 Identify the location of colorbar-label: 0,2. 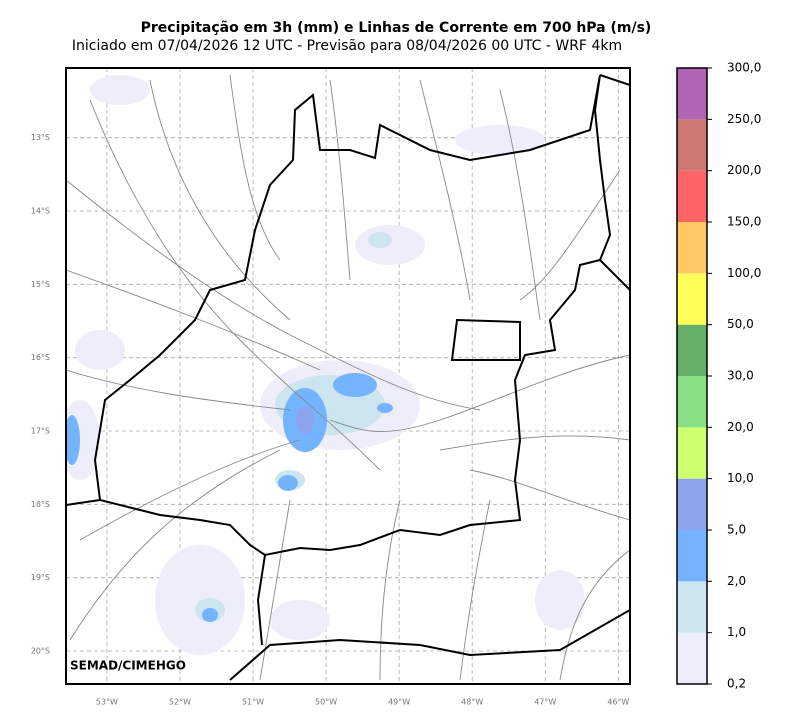
(736, 684).